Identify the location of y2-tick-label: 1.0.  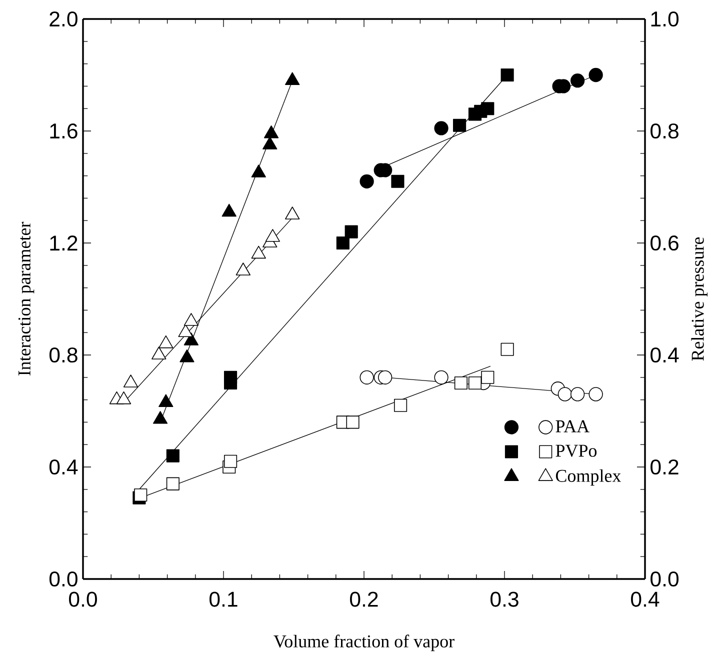
(665, 19).